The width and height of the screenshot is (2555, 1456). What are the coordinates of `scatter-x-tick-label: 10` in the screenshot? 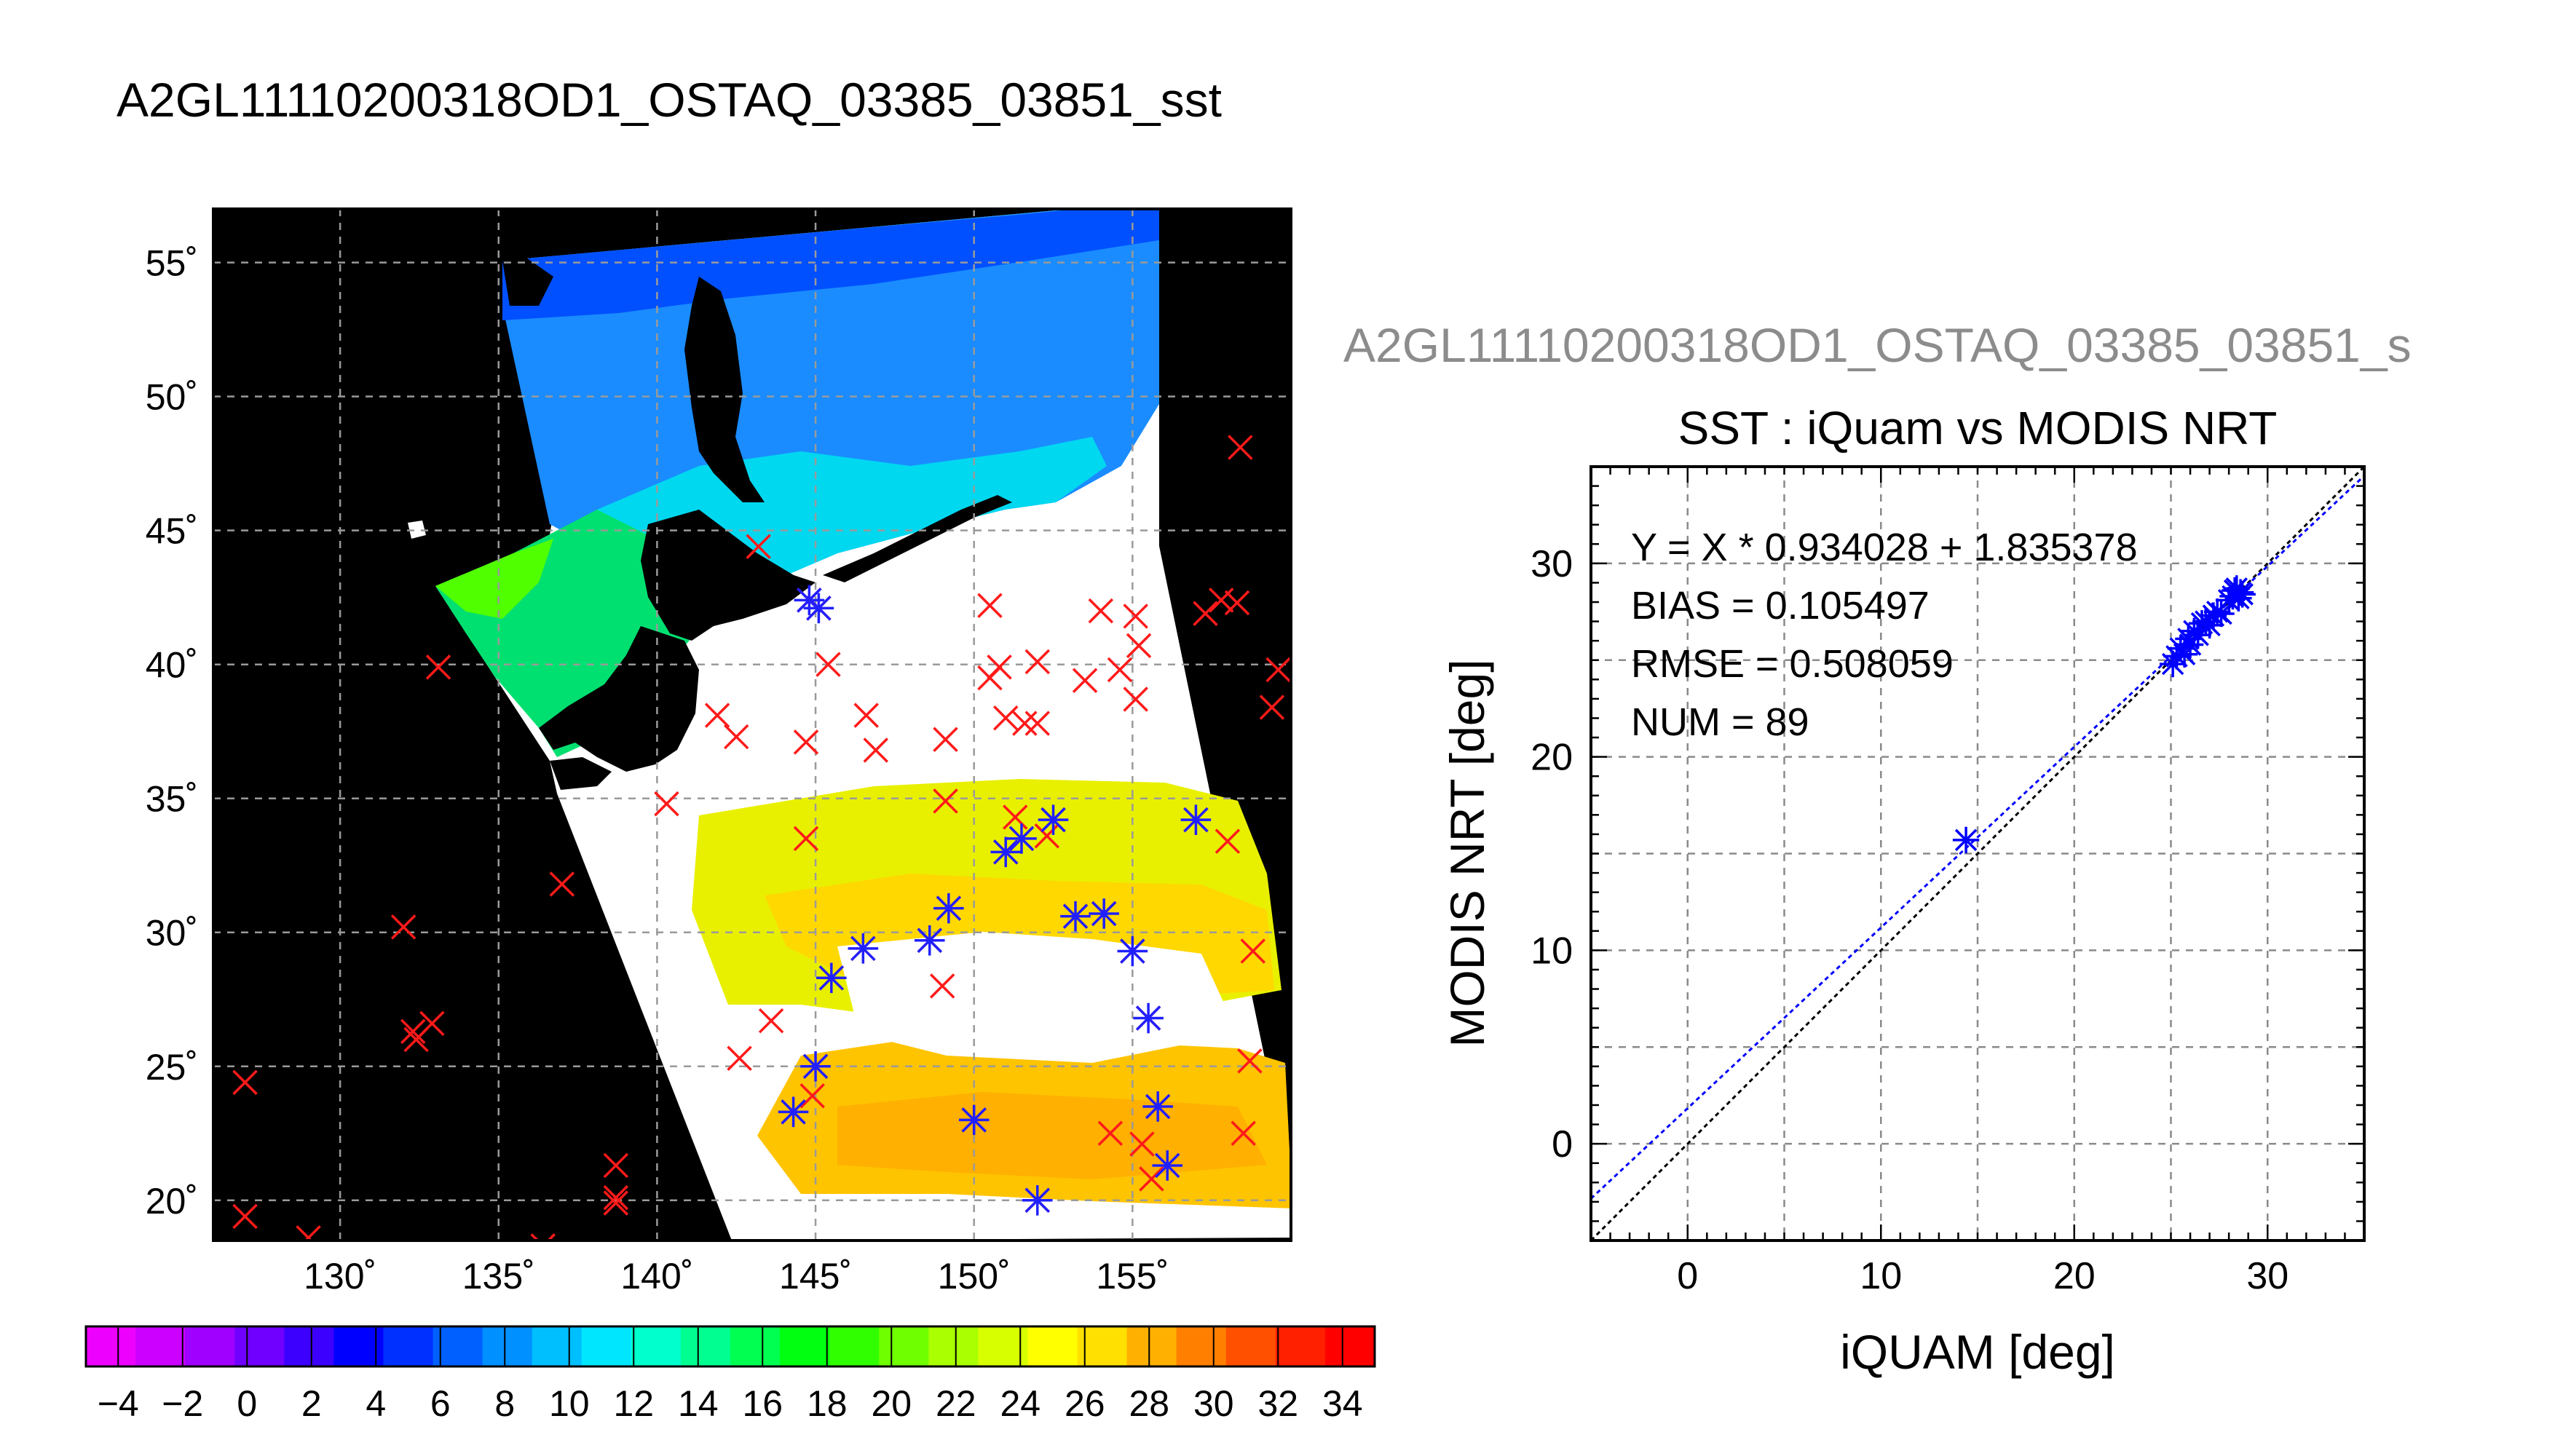 It's located at (1881, 1276).